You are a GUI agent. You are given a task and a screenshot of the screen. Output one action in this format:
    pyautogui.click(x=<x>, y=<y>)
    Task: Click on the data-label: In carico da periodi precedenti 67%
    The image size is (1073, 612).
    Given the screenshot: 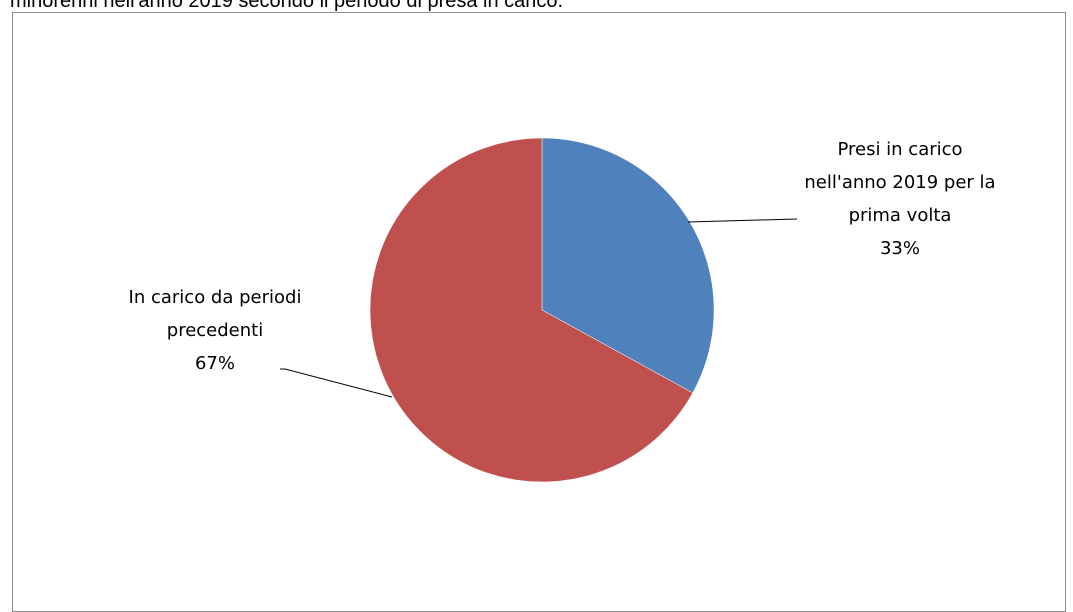 What is the action you would take?
    pyautogui.click(x=215, y=330)
    